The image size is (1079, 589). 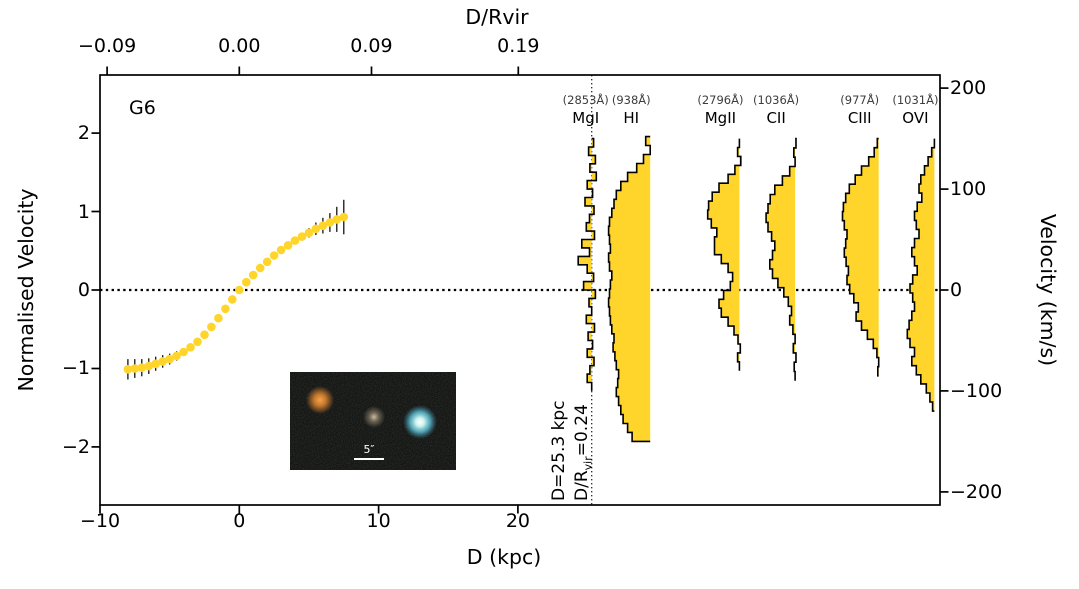 What do you see at coordinates (559, 450) in the screenshot?
I see `impact-distance-annotation: D=25.3 kpc` at bounding box center [559, 450].